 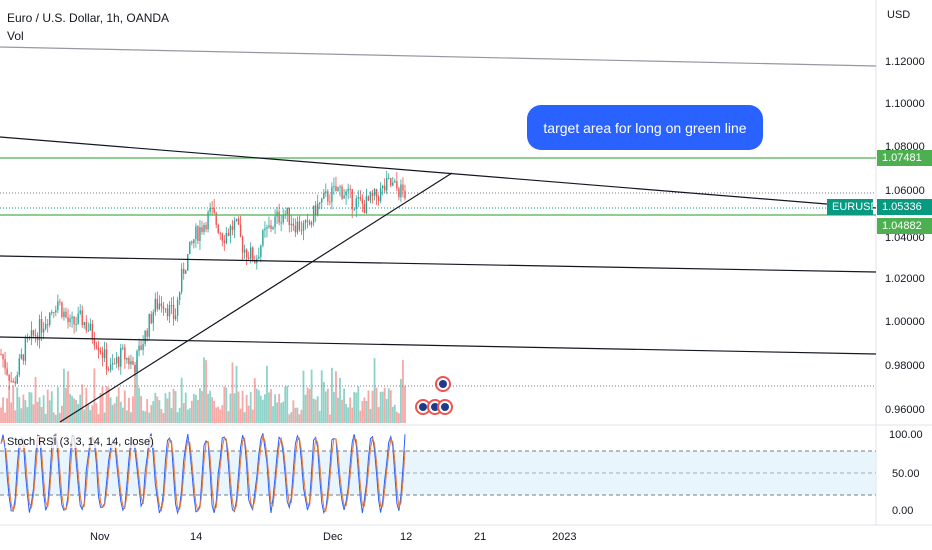 I want to click on time-tick: Dec, so click(x=333, y=537).